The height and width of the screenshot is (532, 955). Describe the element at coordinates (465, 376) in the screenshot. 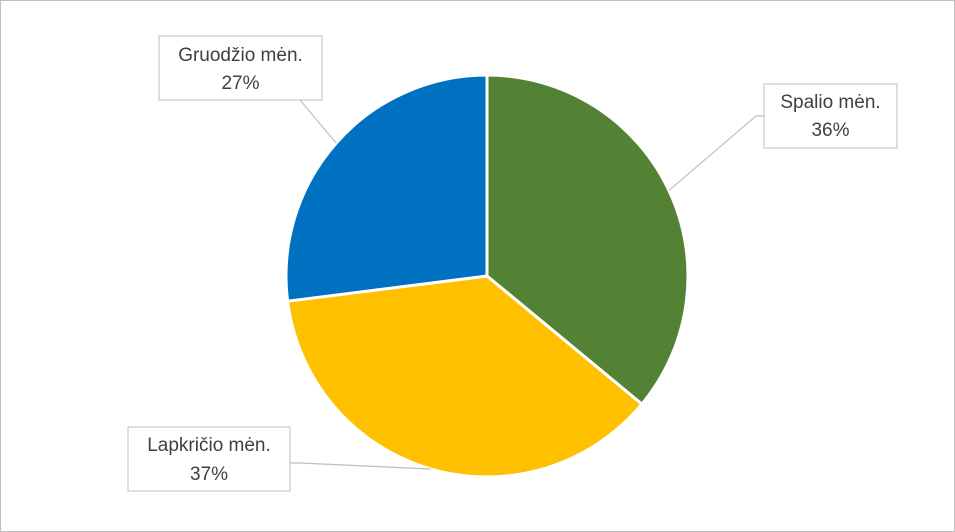

I see `pie-slice-lapkricio` at that location.